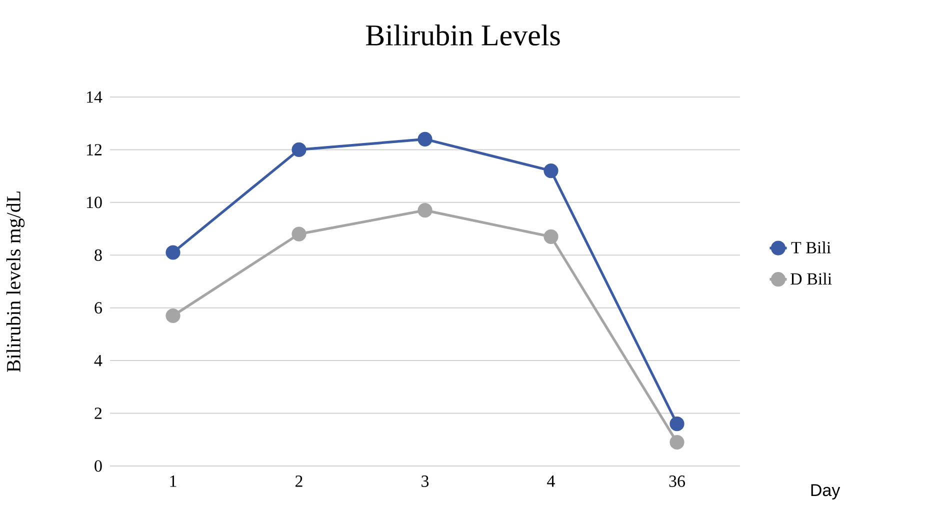  What do you see at coordinates (173, 481) in the screenshot?
I see `x-tick-label: 1` at bounding box center [173, 481].